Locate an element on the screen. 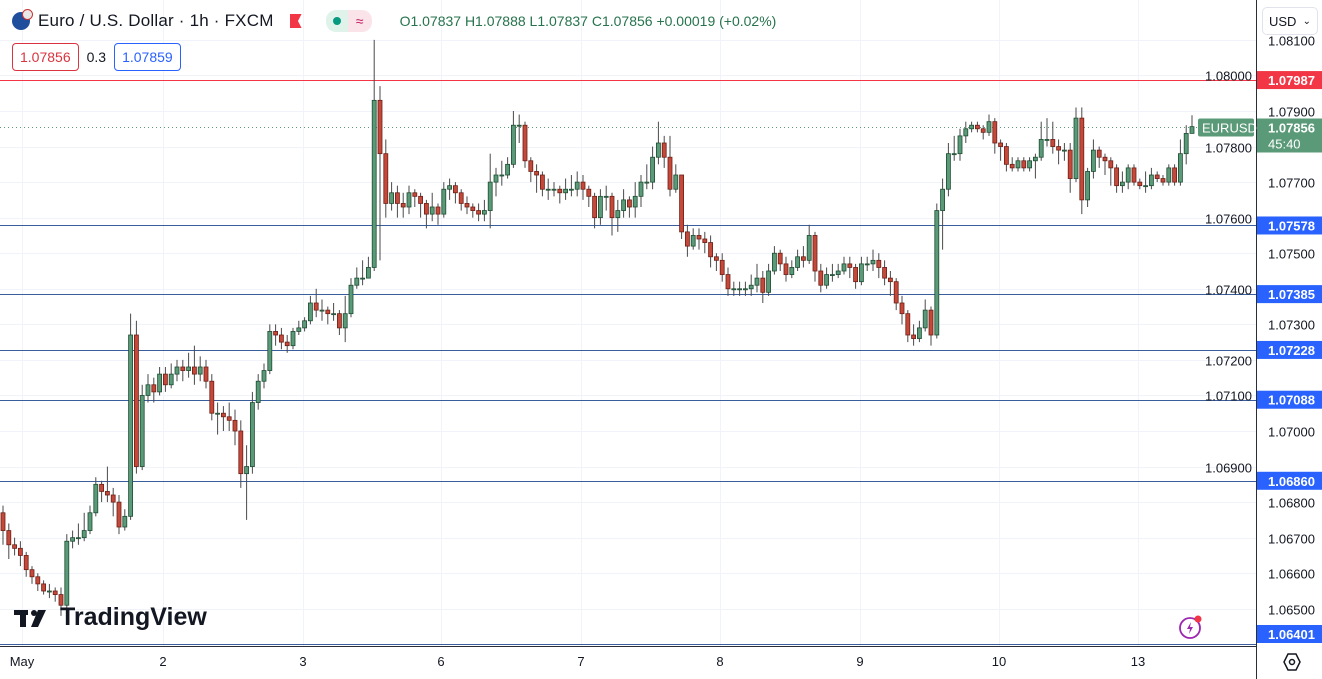 The height and width of the screenshot is (679, 1322). time-axis: May 2 3 6 7 8 9 10 13 is located at coordinates (578, 661).